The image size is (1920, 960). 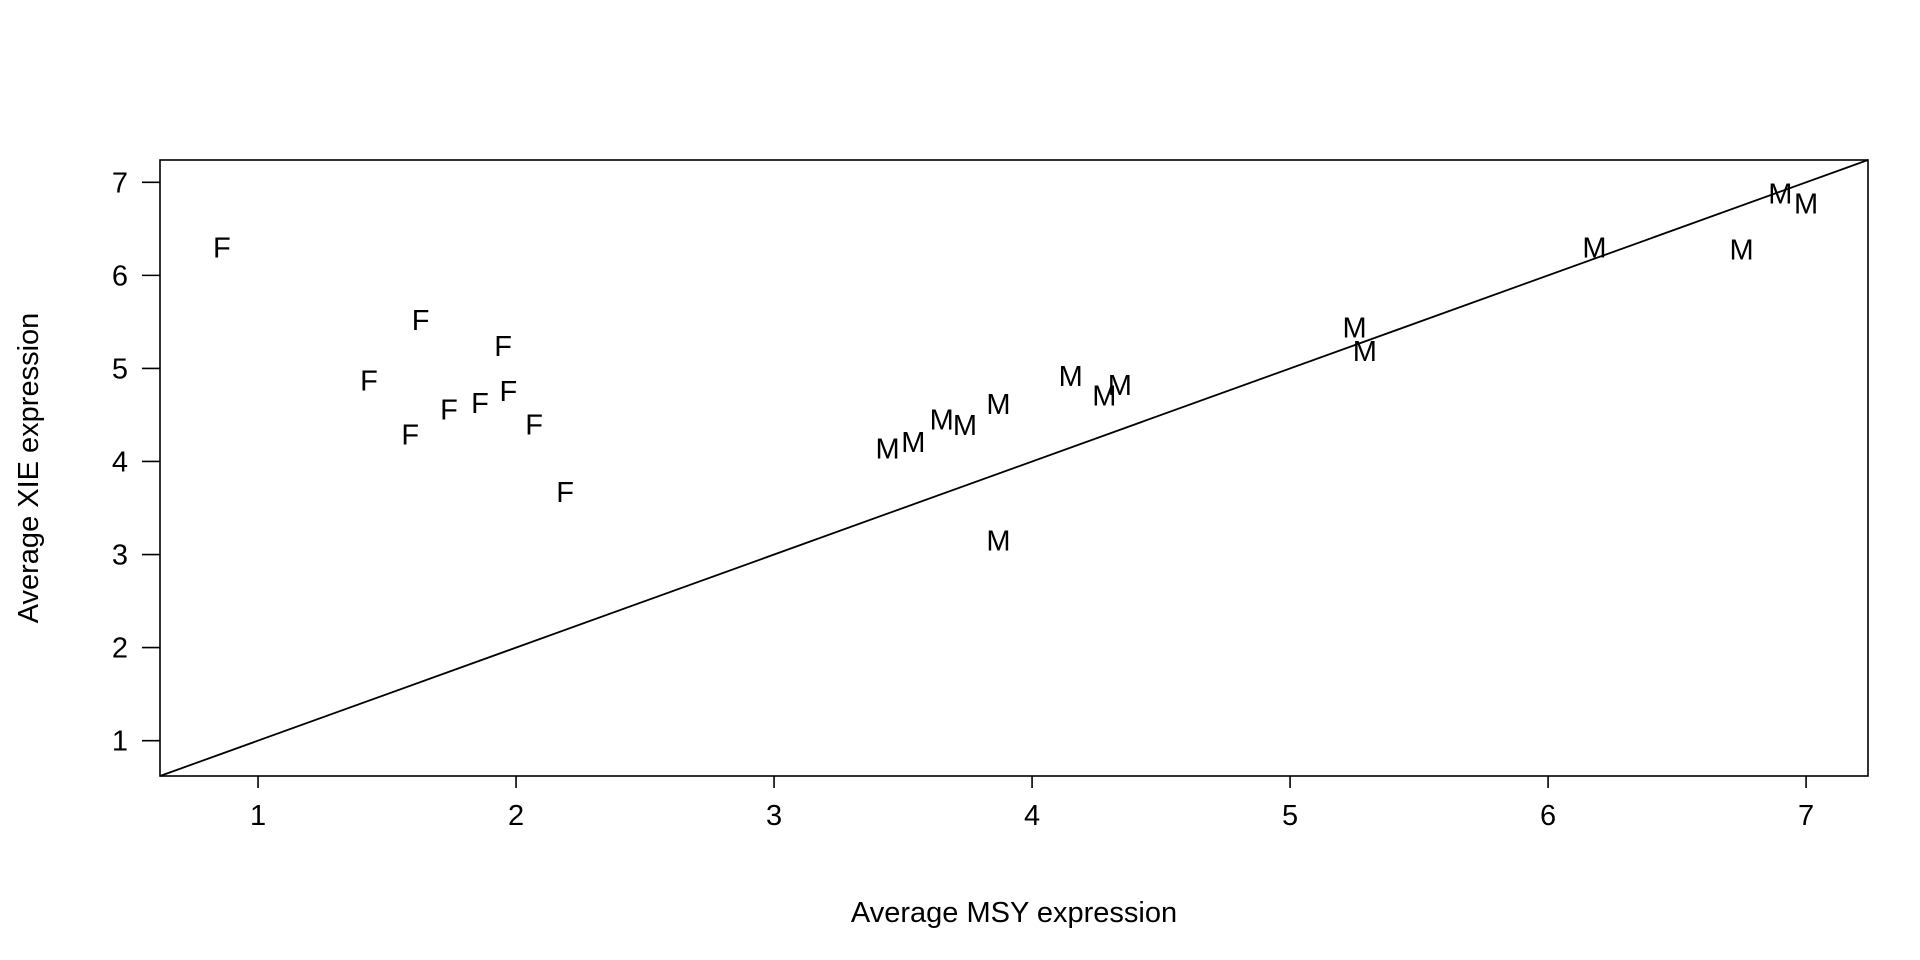 What do you see at coordinates (120, 462) in the screenshot?
I see `y-tick-label: 4` at bounding box center [120, 462].